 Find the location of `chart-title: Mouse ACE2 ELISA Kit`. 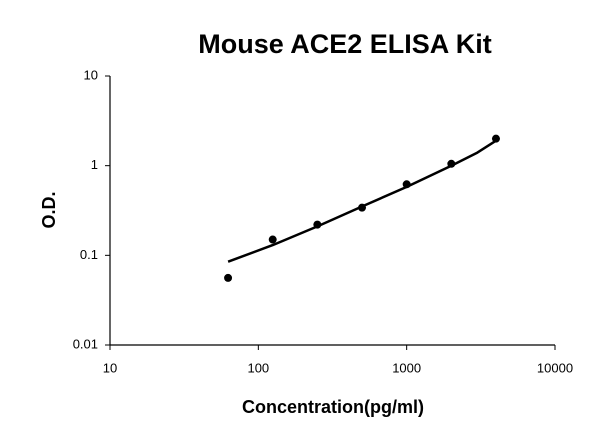

chart-title: Mouse ACE2 ELISA Kit is located at coordinates (345, 44).